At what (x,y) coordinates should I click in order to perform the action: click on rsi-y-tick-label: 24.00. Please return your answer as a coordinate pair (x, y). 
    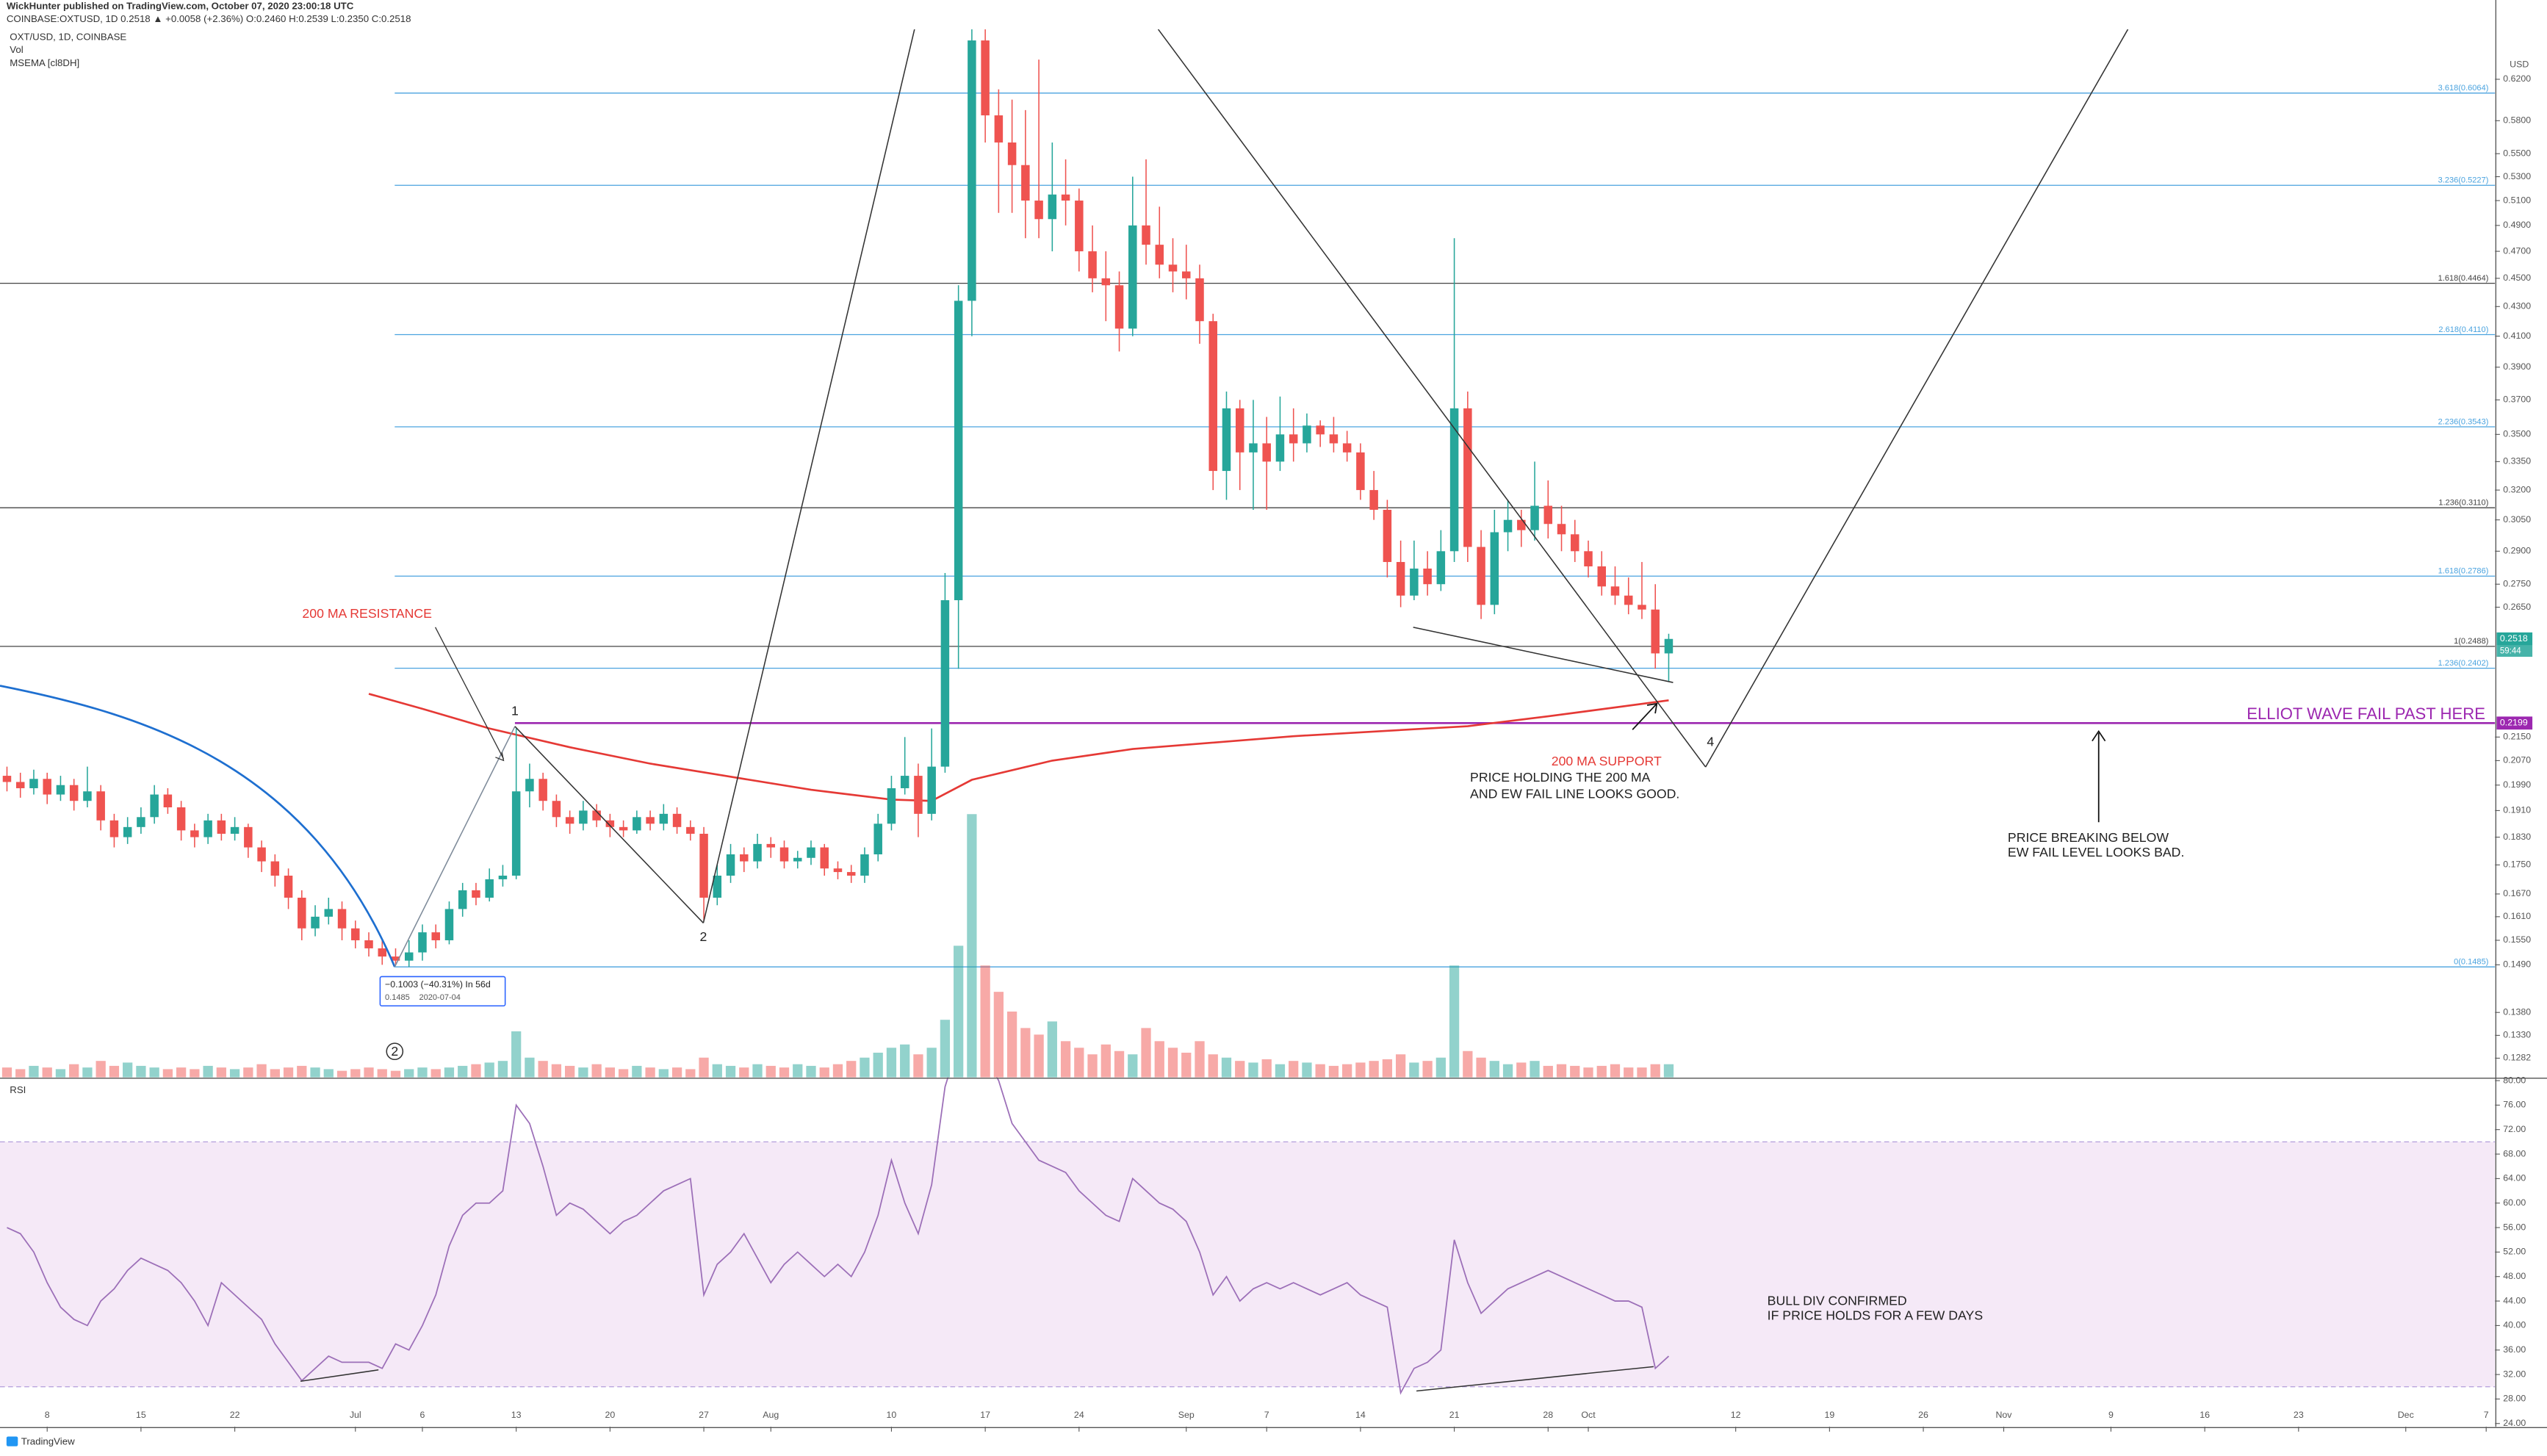
    Looking at the image, I should click on (2514, 1423).